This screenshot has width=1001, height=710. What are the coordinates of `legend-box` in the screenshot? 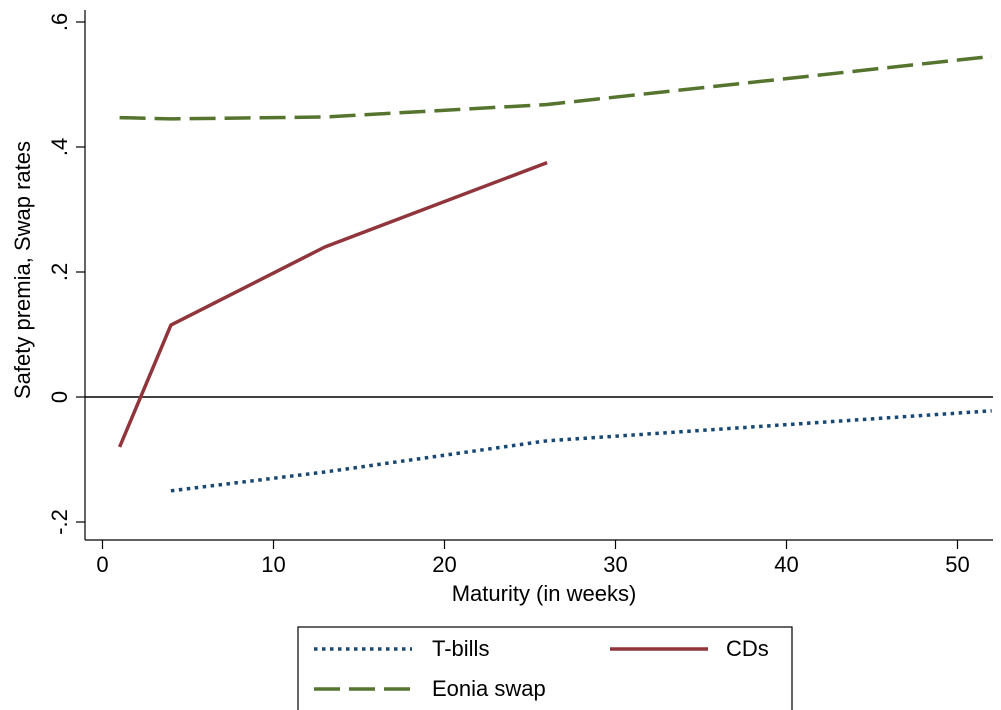 It's located at (545, 668).